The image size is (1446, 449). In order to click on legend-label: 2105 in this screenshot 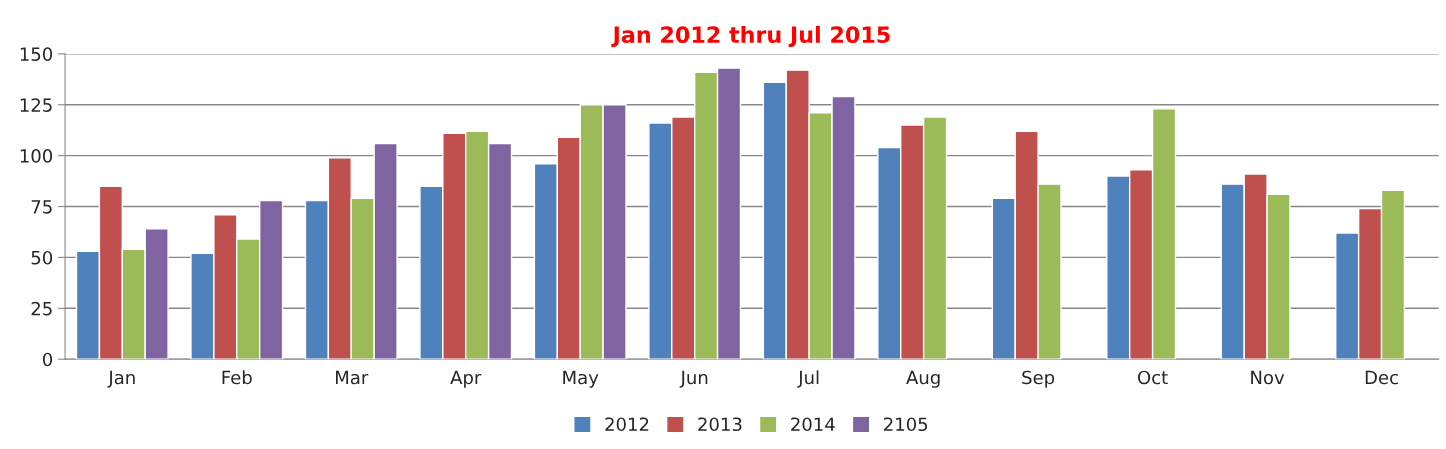, I will do `click(906, 424)`.